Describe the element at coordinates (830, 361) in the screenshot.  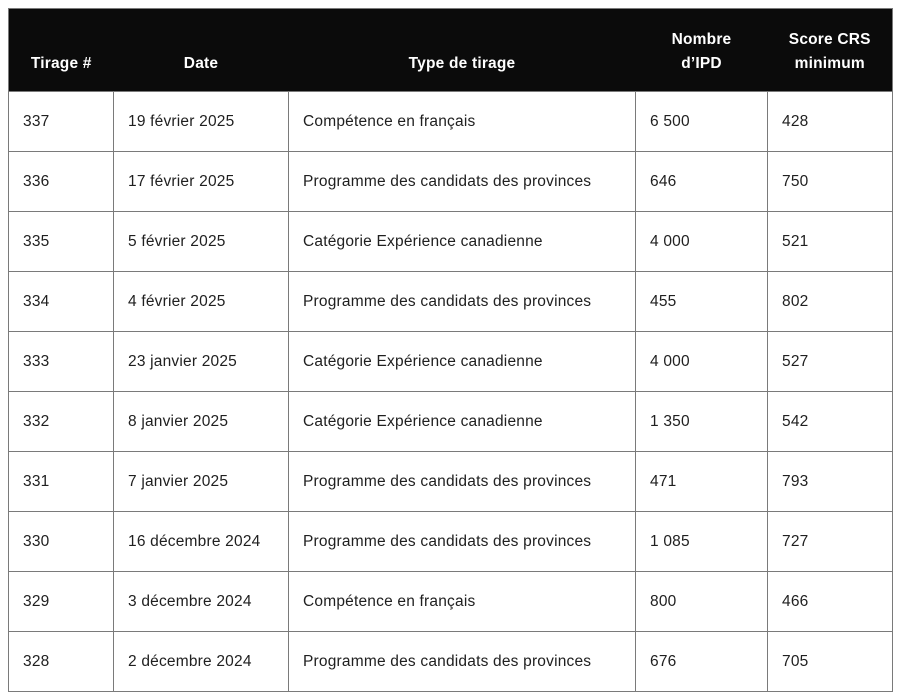
I see `crs-score-cell: 527` at that location.